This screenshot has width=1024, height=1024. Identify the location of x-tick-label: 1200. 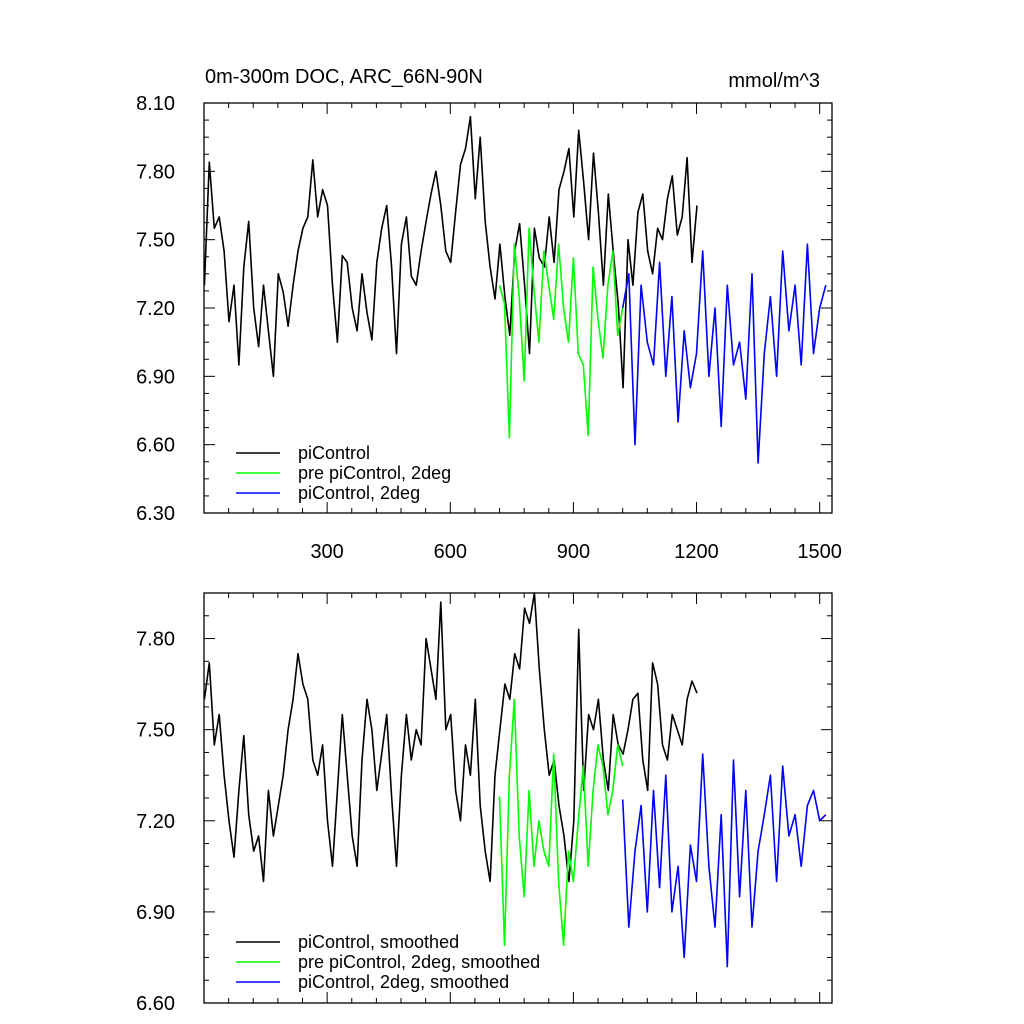
(696, 552).